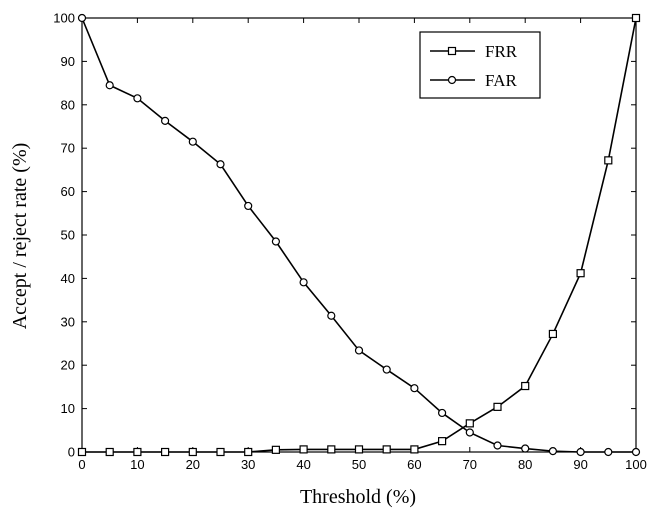 The width and height of the screenshot is (647, 513). Describe the element at coordinates (358, 497) in the screenshot. I see `x-axis-title: Threshold (%)` at that location.